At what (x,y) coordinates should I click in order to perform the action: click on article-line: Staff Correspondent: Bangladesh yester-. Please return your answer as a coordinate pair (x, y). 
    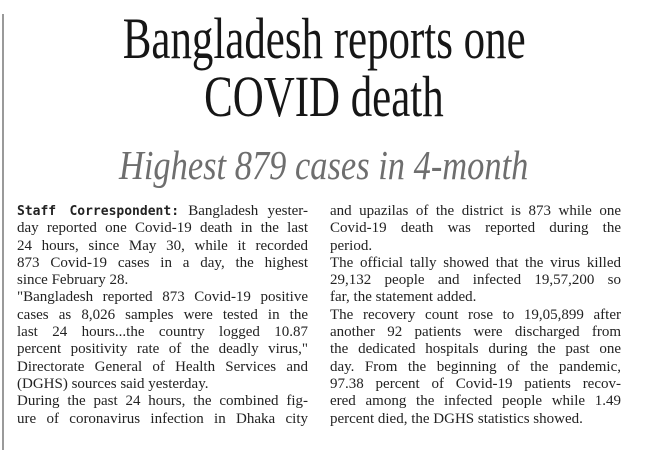
    Looking at the image, I should click on (162, 211).